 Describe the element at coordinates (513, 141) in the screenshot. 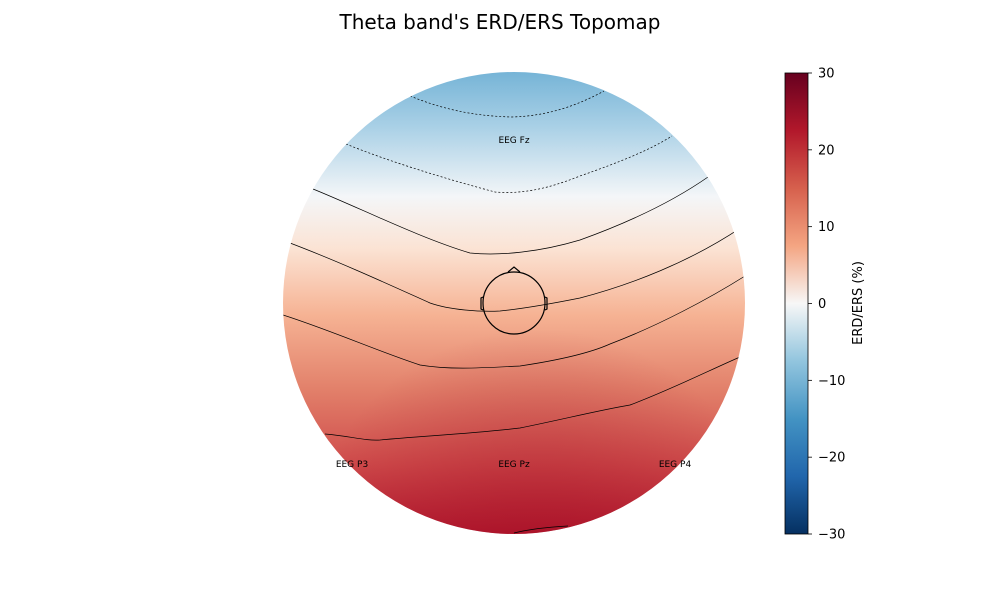

I see `electrode-label: EEG Fz` at that location.